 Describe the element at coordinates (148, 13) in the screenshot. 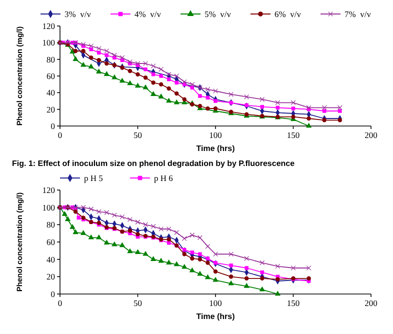

I see `legend-label: 4% v/v` at that location.